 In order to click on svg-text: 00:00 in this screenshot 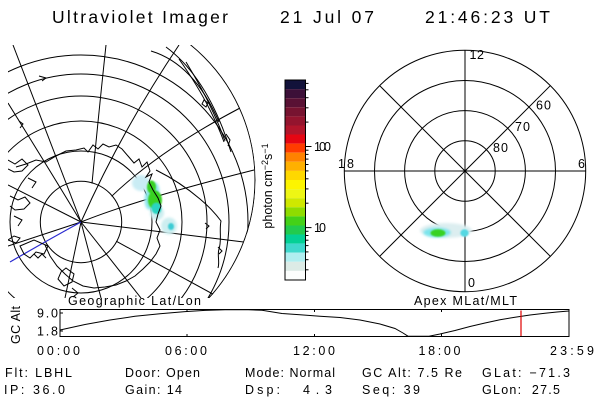, I will do `click(58, 351)`.